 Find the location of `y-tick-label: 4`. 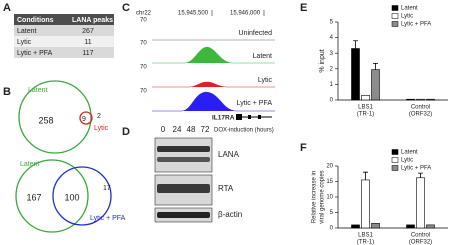

y-tick-label: 4 is located at coordinates (332, 38).